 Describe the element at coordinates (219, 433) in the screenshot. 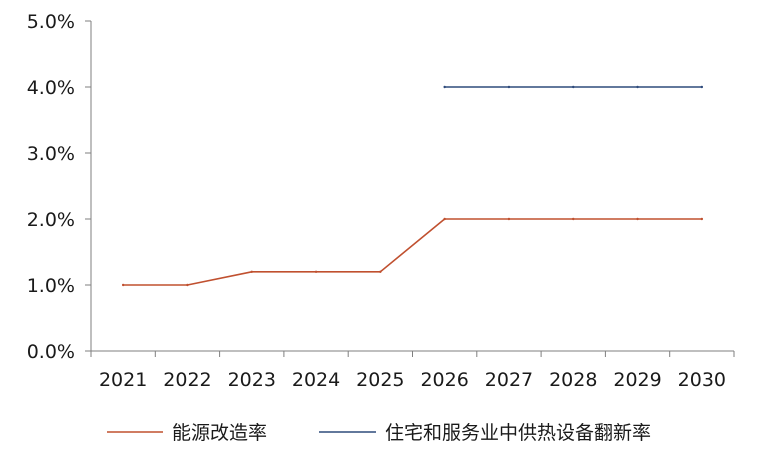

I see `legend-label-1: 能源改造率` at that location.